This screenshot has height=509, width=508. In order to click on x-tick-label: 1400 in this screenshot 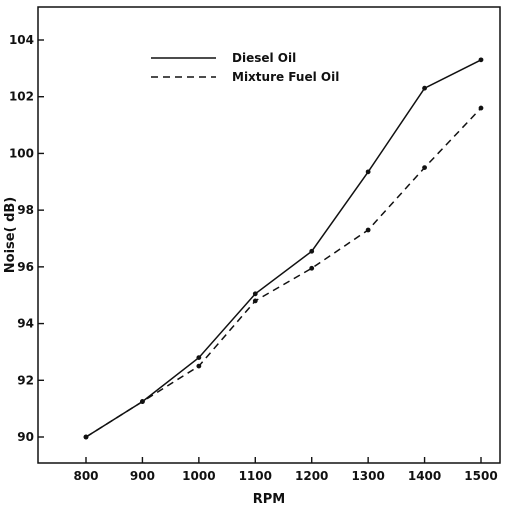, I will do `click(424, 476)`.